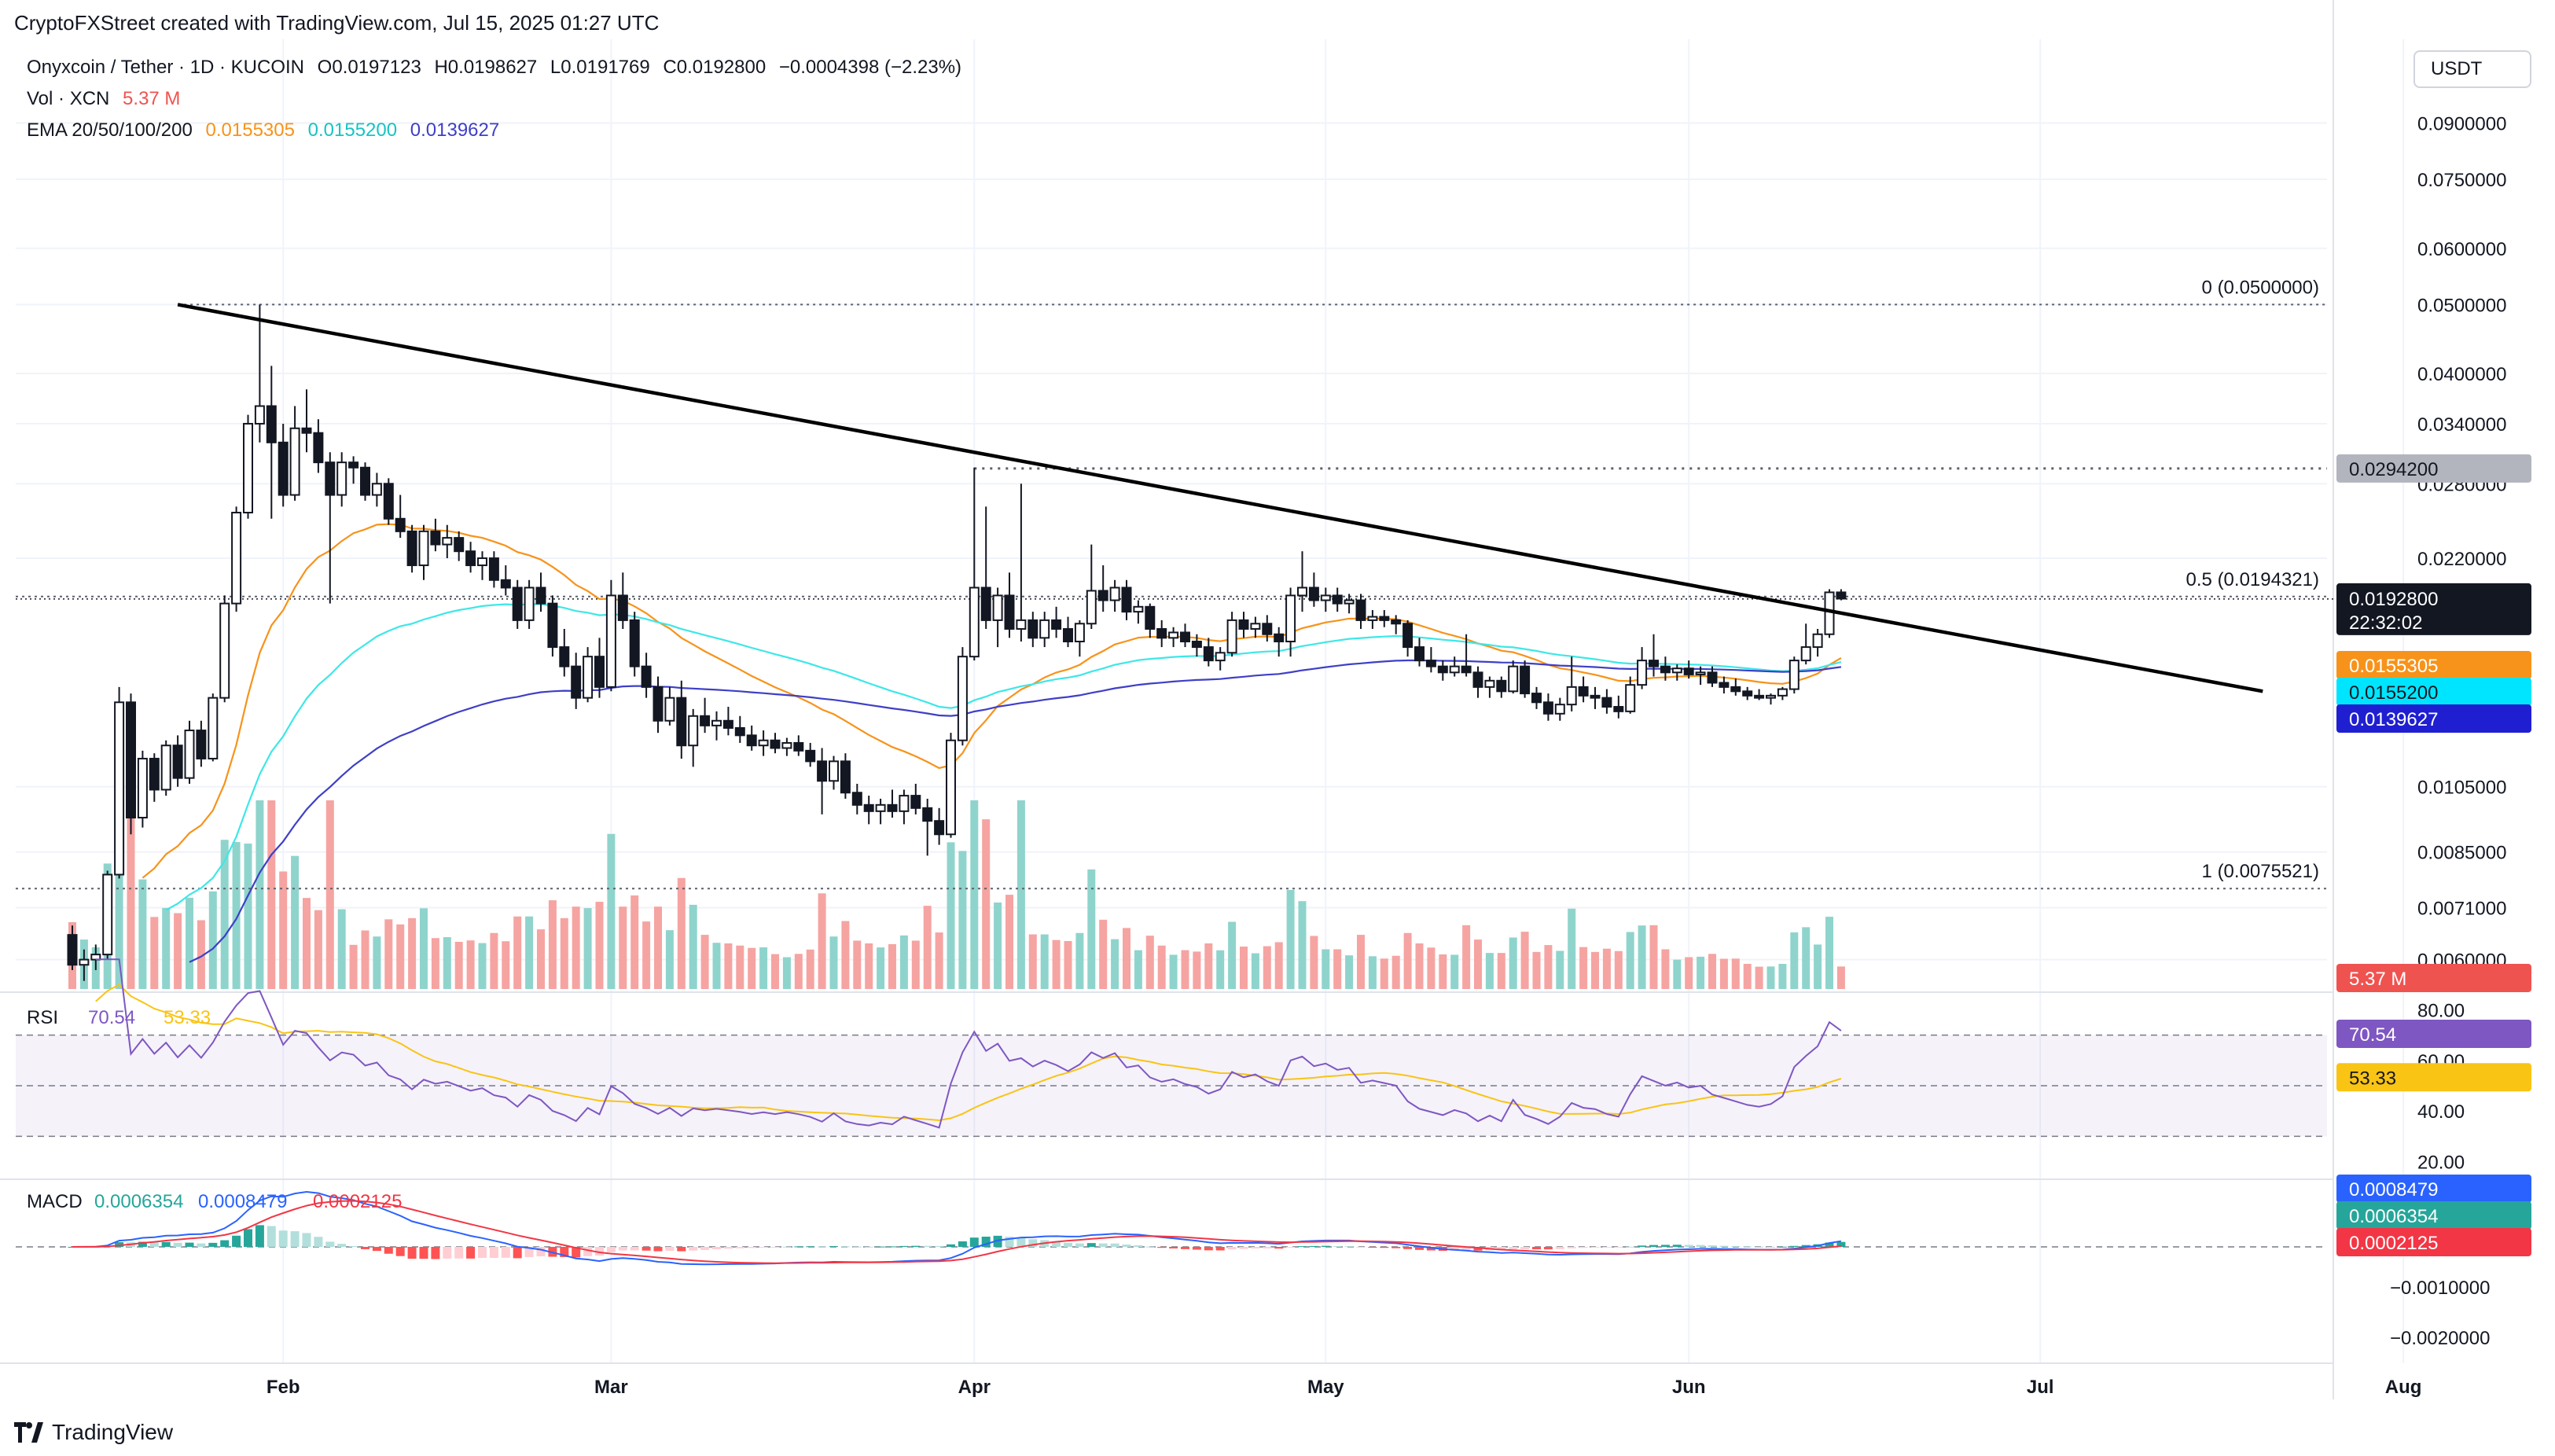 This screenshot has width=2555, height=1456. Describe the element at coordinates (2393, 1216) in the screenshot. I see `macd-histogram-badge: 0.0006354` at that location.